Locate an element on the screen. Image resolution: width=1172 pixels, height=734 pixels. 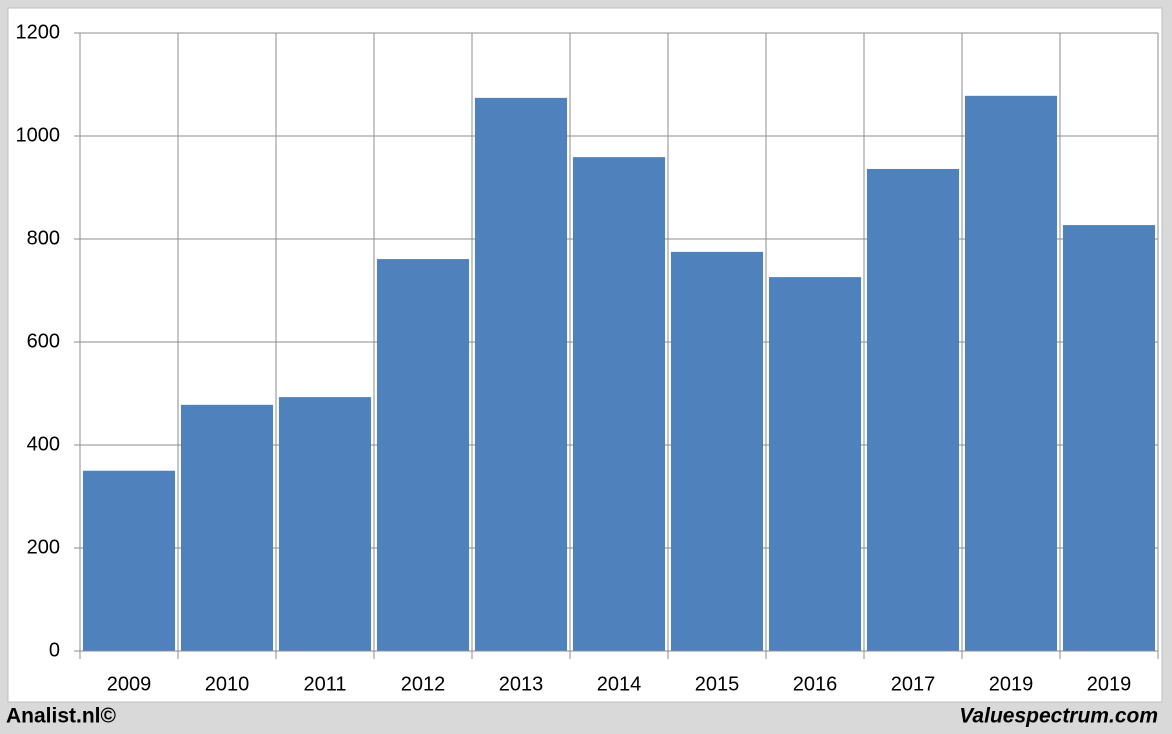
y-tick-label: 0 is located at coordinates (54, 650).